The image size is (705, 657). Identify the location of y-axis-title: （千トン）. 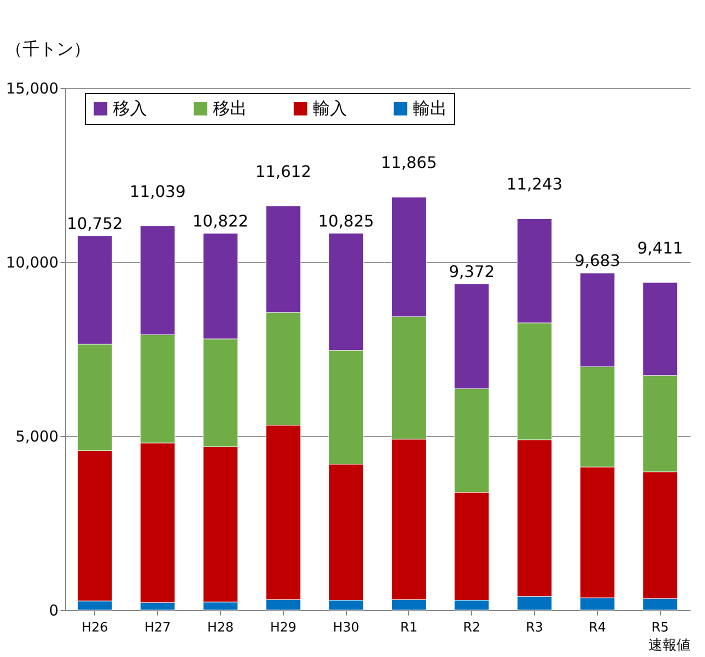
(48, 50).